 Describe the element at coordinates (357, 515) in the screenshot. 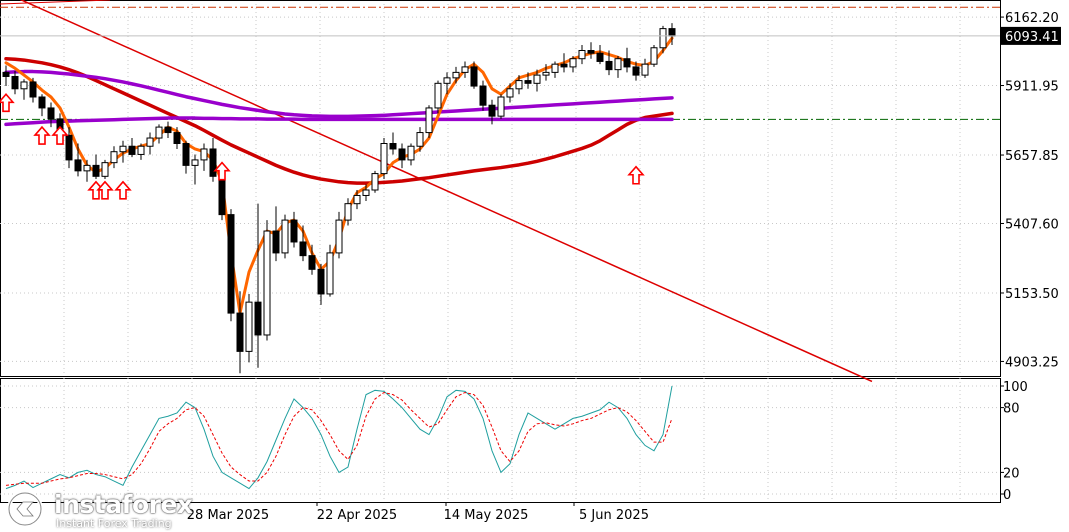

I see `time-tick-label: 22 Apr 2025` at that location.